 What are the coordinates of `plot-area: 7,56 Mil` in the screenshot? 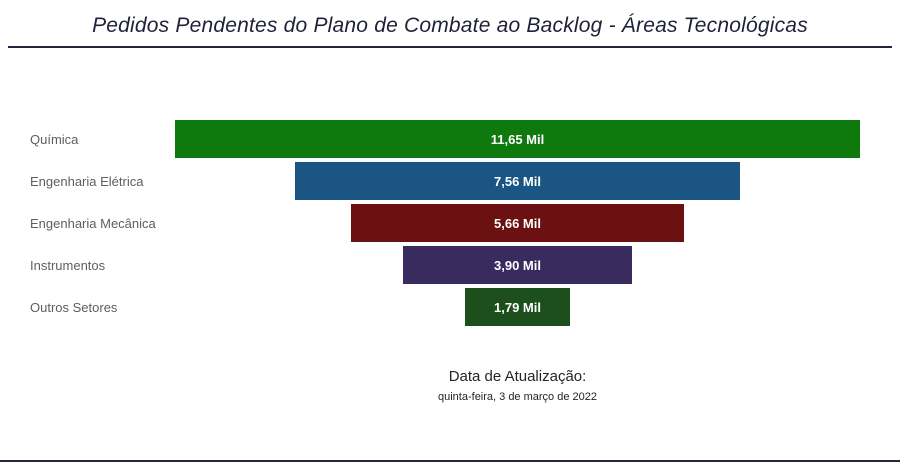 It's located at (517, 181).